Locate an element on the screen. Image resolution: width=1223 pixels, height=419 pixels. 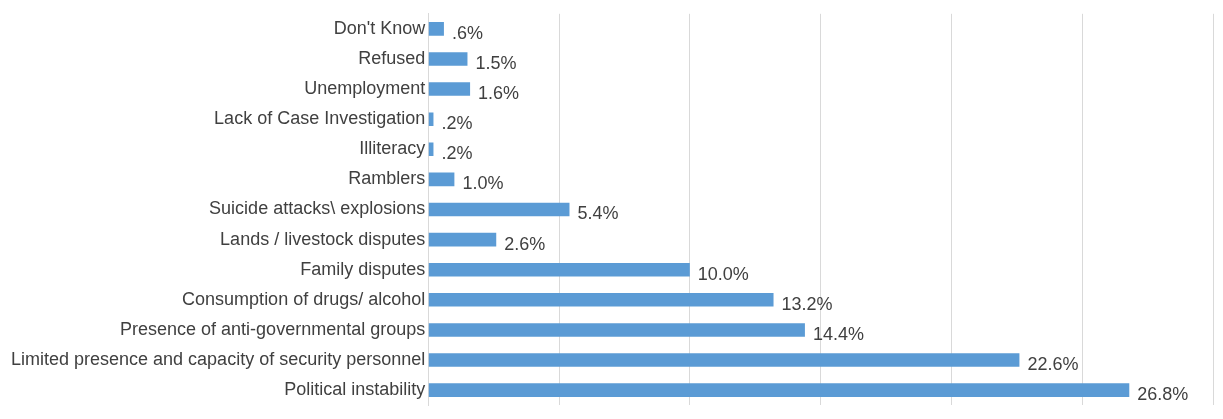
data-label: 2.6% is located at coordinates (525, 243).